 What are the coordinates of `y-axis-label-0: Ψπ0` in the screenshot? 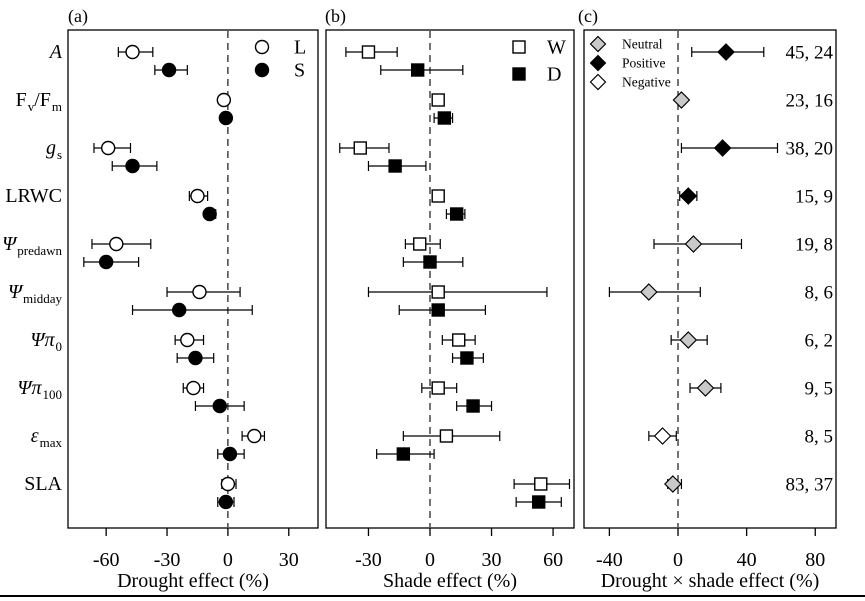 It's located at (46, 341).